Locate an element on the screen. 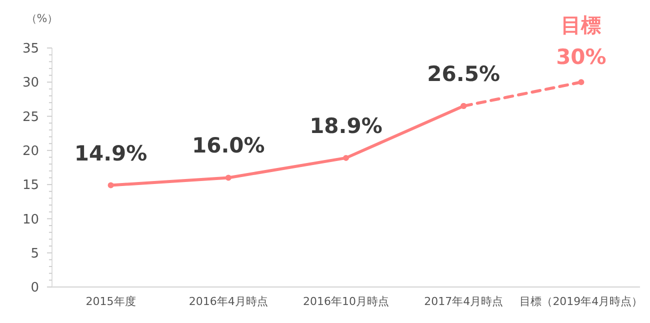 Image resolution: width=650 pixels, height=323 pixels. y-tick-label: 35 is located at coordinates (30, 49).